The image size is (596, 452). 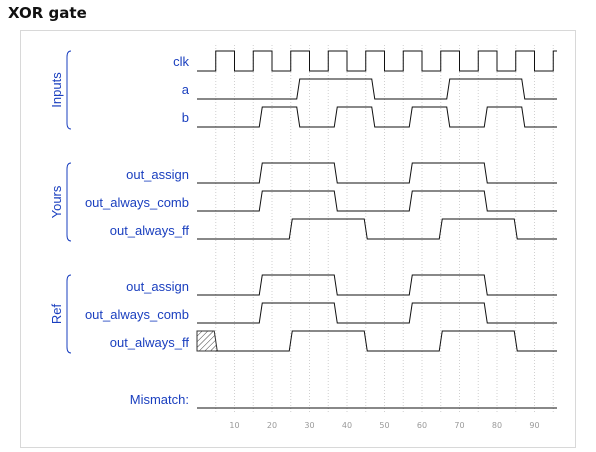 What do you see at coordinates (534, 425) in the screenshot?
I see `time-tick-label: 90` at bounding box center [534, 425].